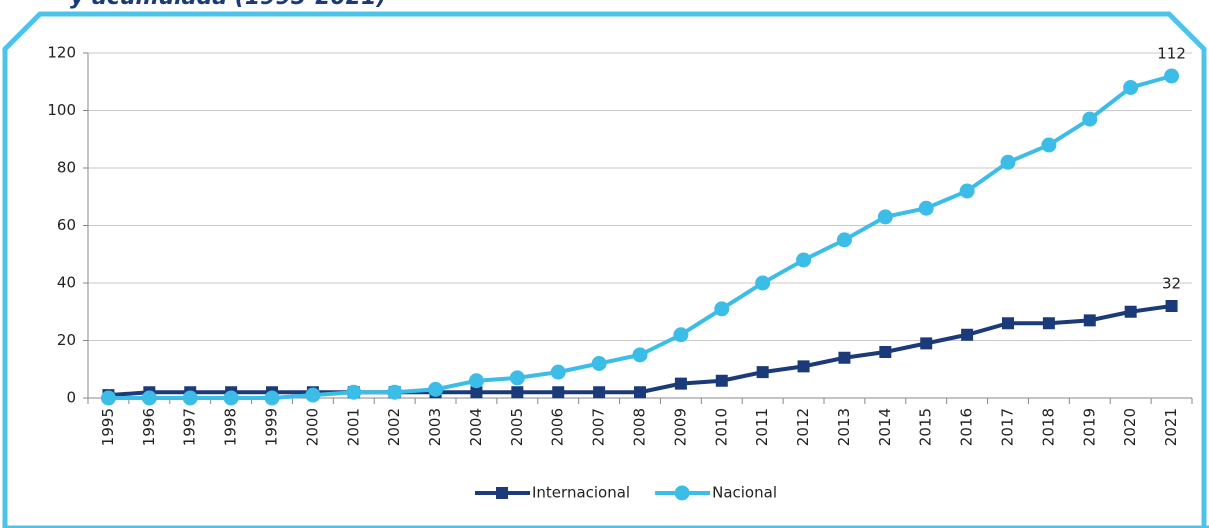 The image size is (1209, 528). Describe the element at coordinates (312, 427) in the screenshot. I see `x-tick-label: 2000` at that location.